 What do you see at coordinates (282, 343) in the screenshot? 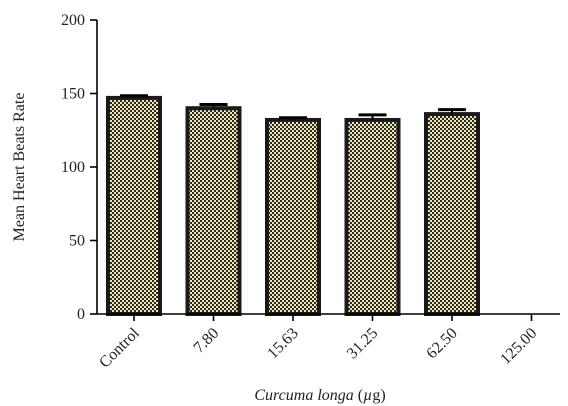
I see `x-tick-label: 15.63` at bounding box center [282, 343].